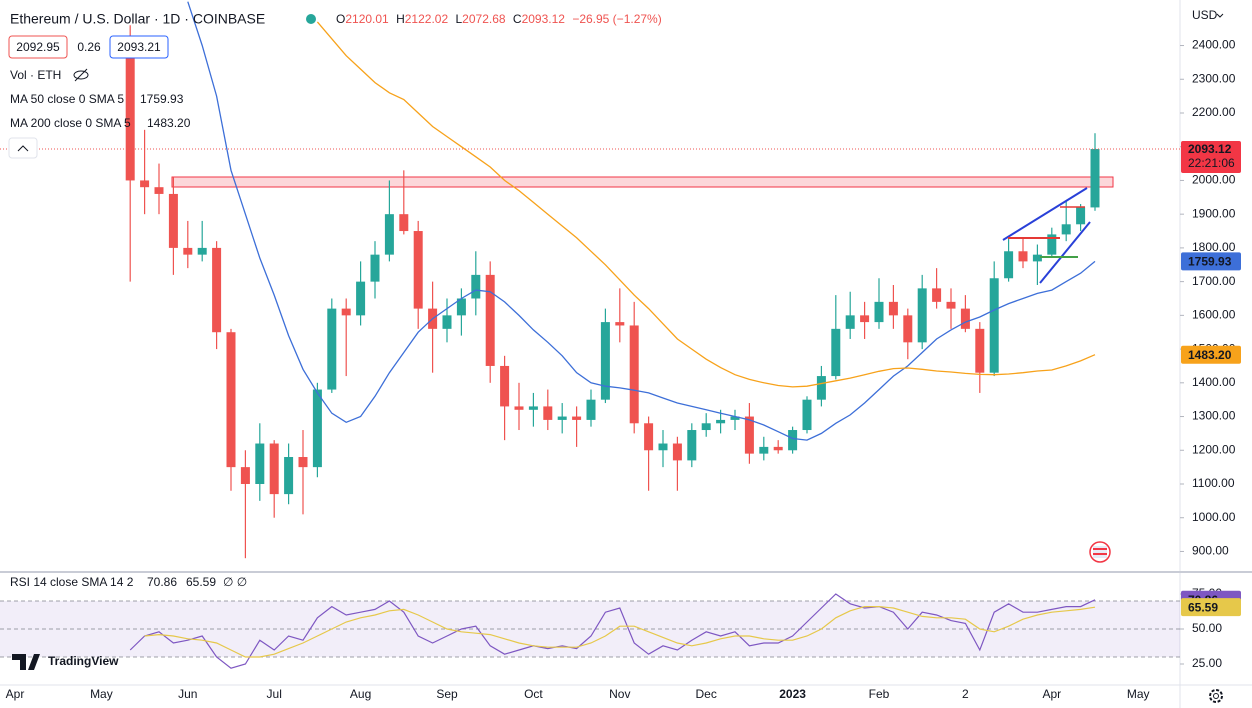  Describe the element at coordinates (81, 75) in the screenshot. I see `hide-icon` at that location.